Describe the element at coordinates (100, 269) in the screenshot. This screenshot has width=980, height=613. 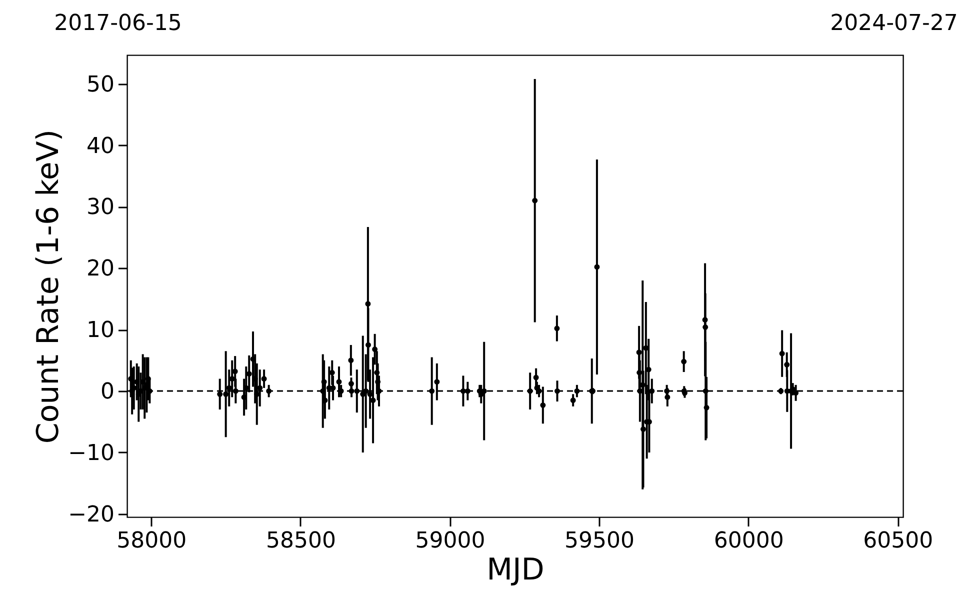
I see `y-tick-label: 20` at that location.